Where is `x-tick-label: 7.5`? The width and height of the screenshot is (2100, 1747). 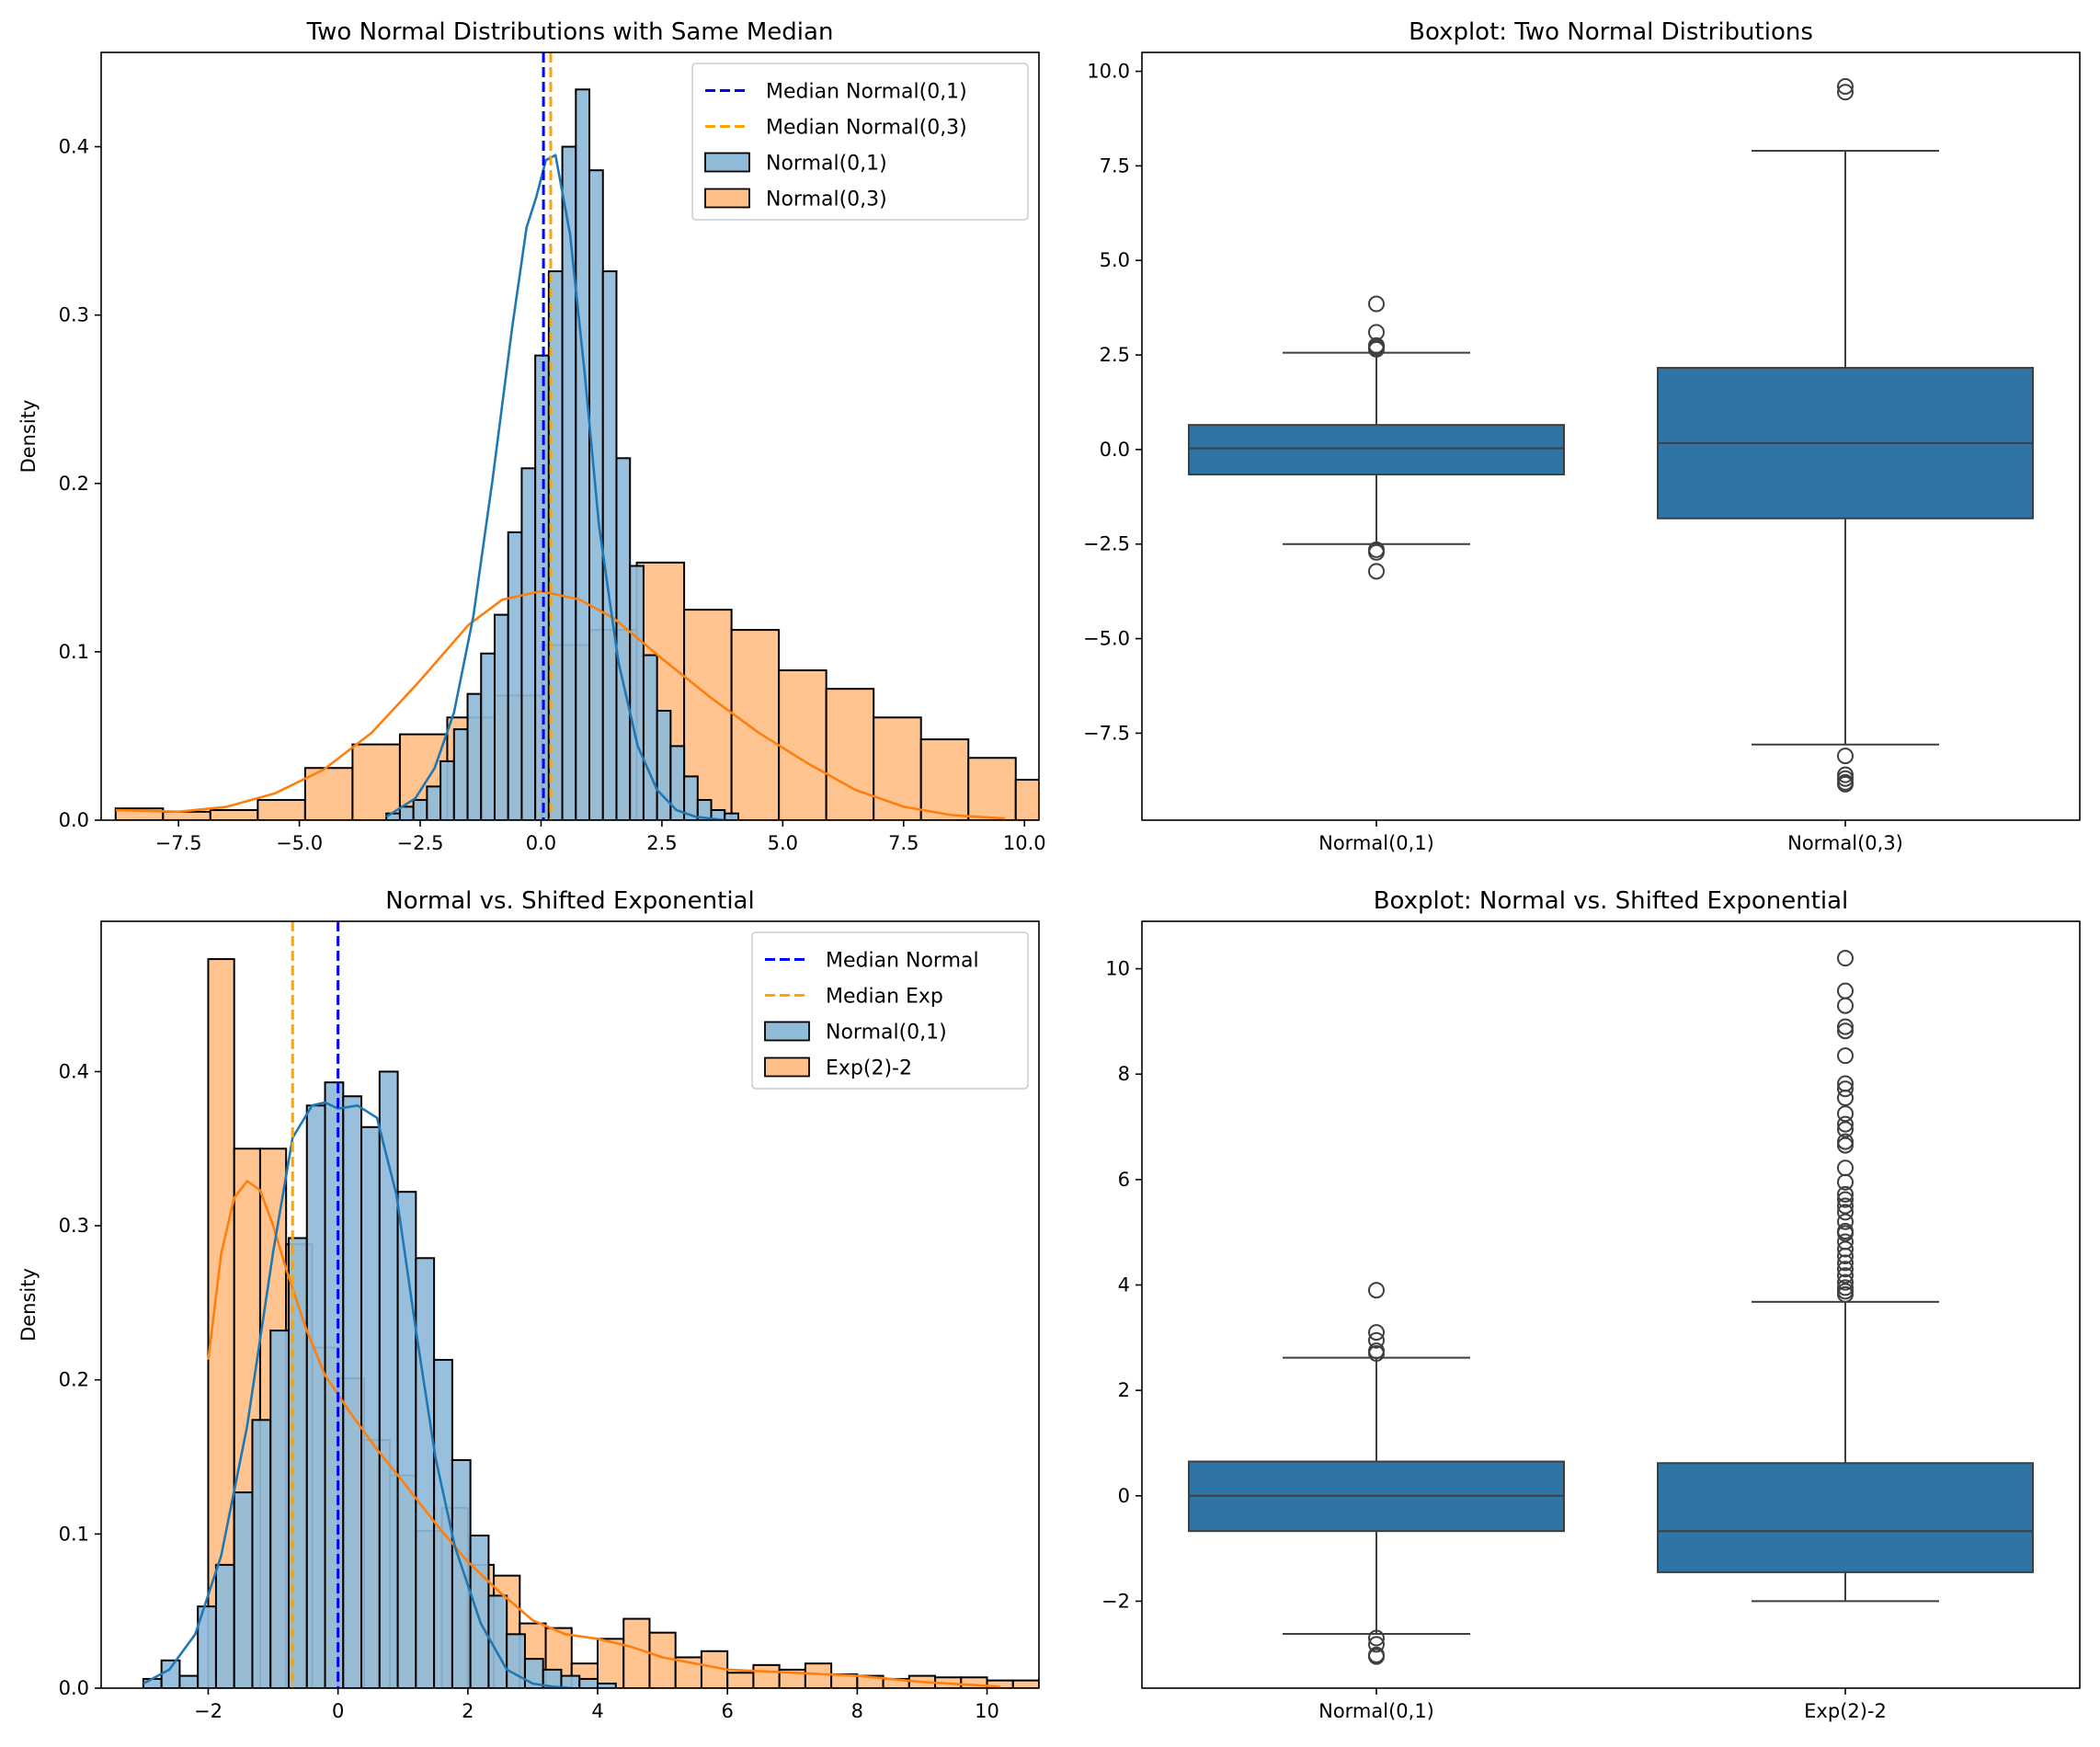
x-tick-label: 7.5 is located at coordinates (903, 843).